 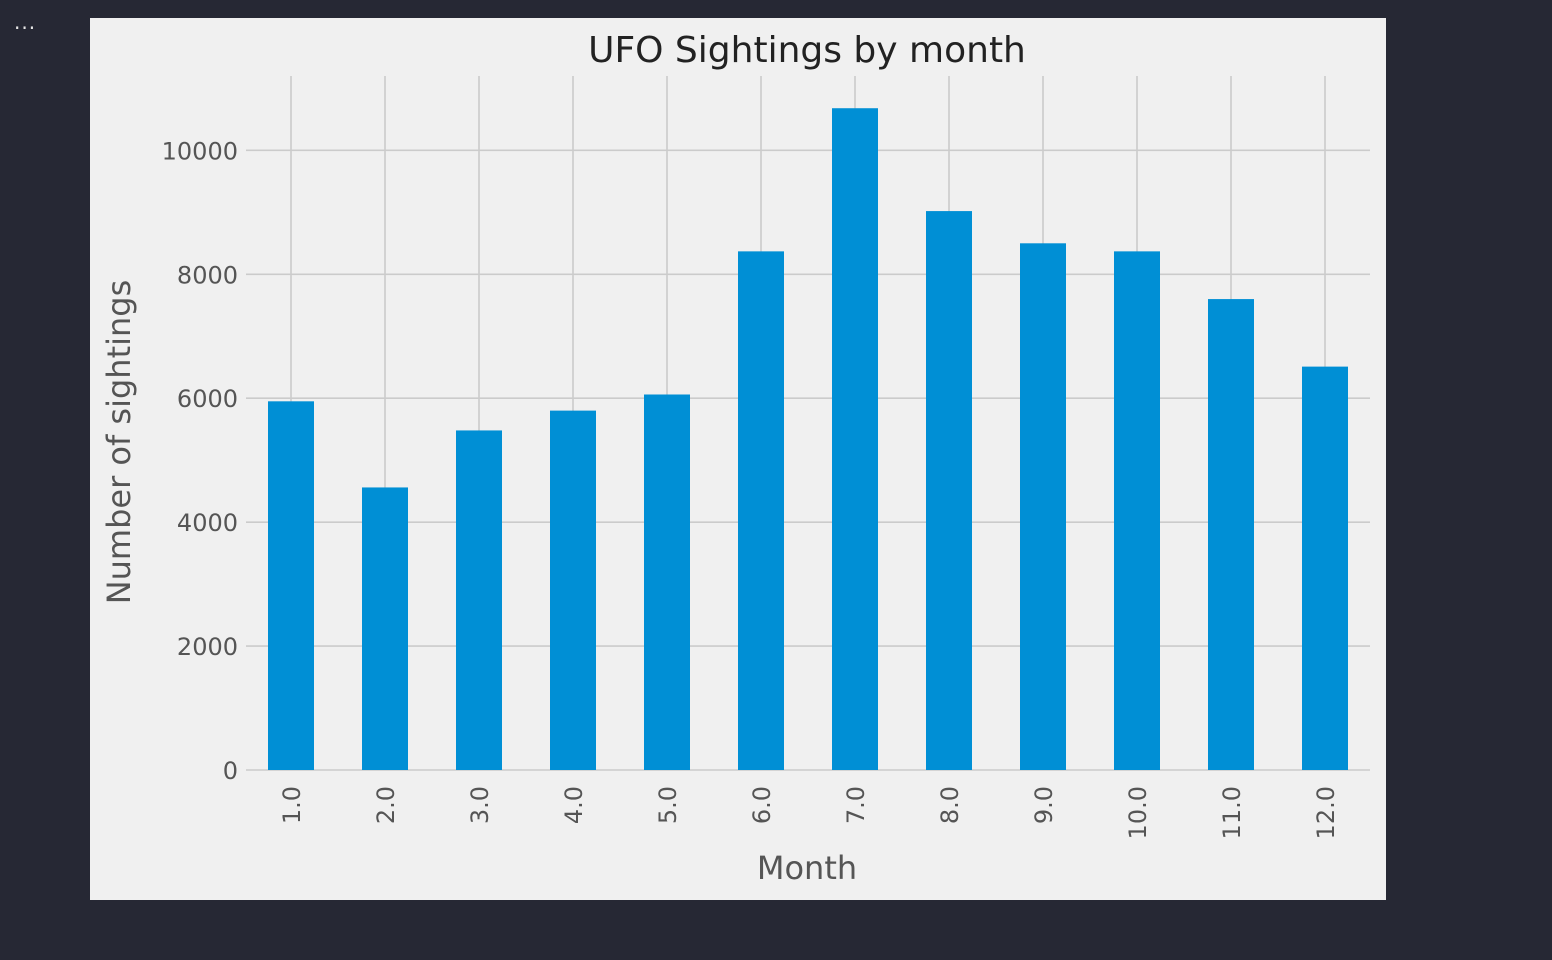 What do you see at coordinates (291, 585) in the screenshot?
I see `bar-month-1.0` at bounding box center [291, 585].